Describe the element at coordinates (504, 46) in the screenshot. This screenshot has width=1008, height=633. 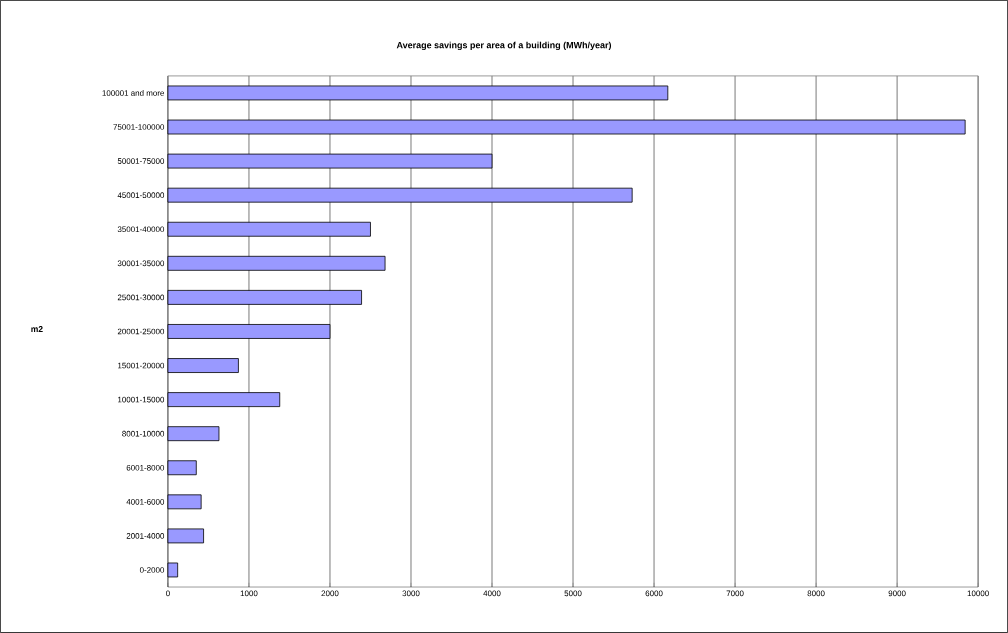
I see `chart-title: Average savings per area of a building (MWh/year)` at that location.